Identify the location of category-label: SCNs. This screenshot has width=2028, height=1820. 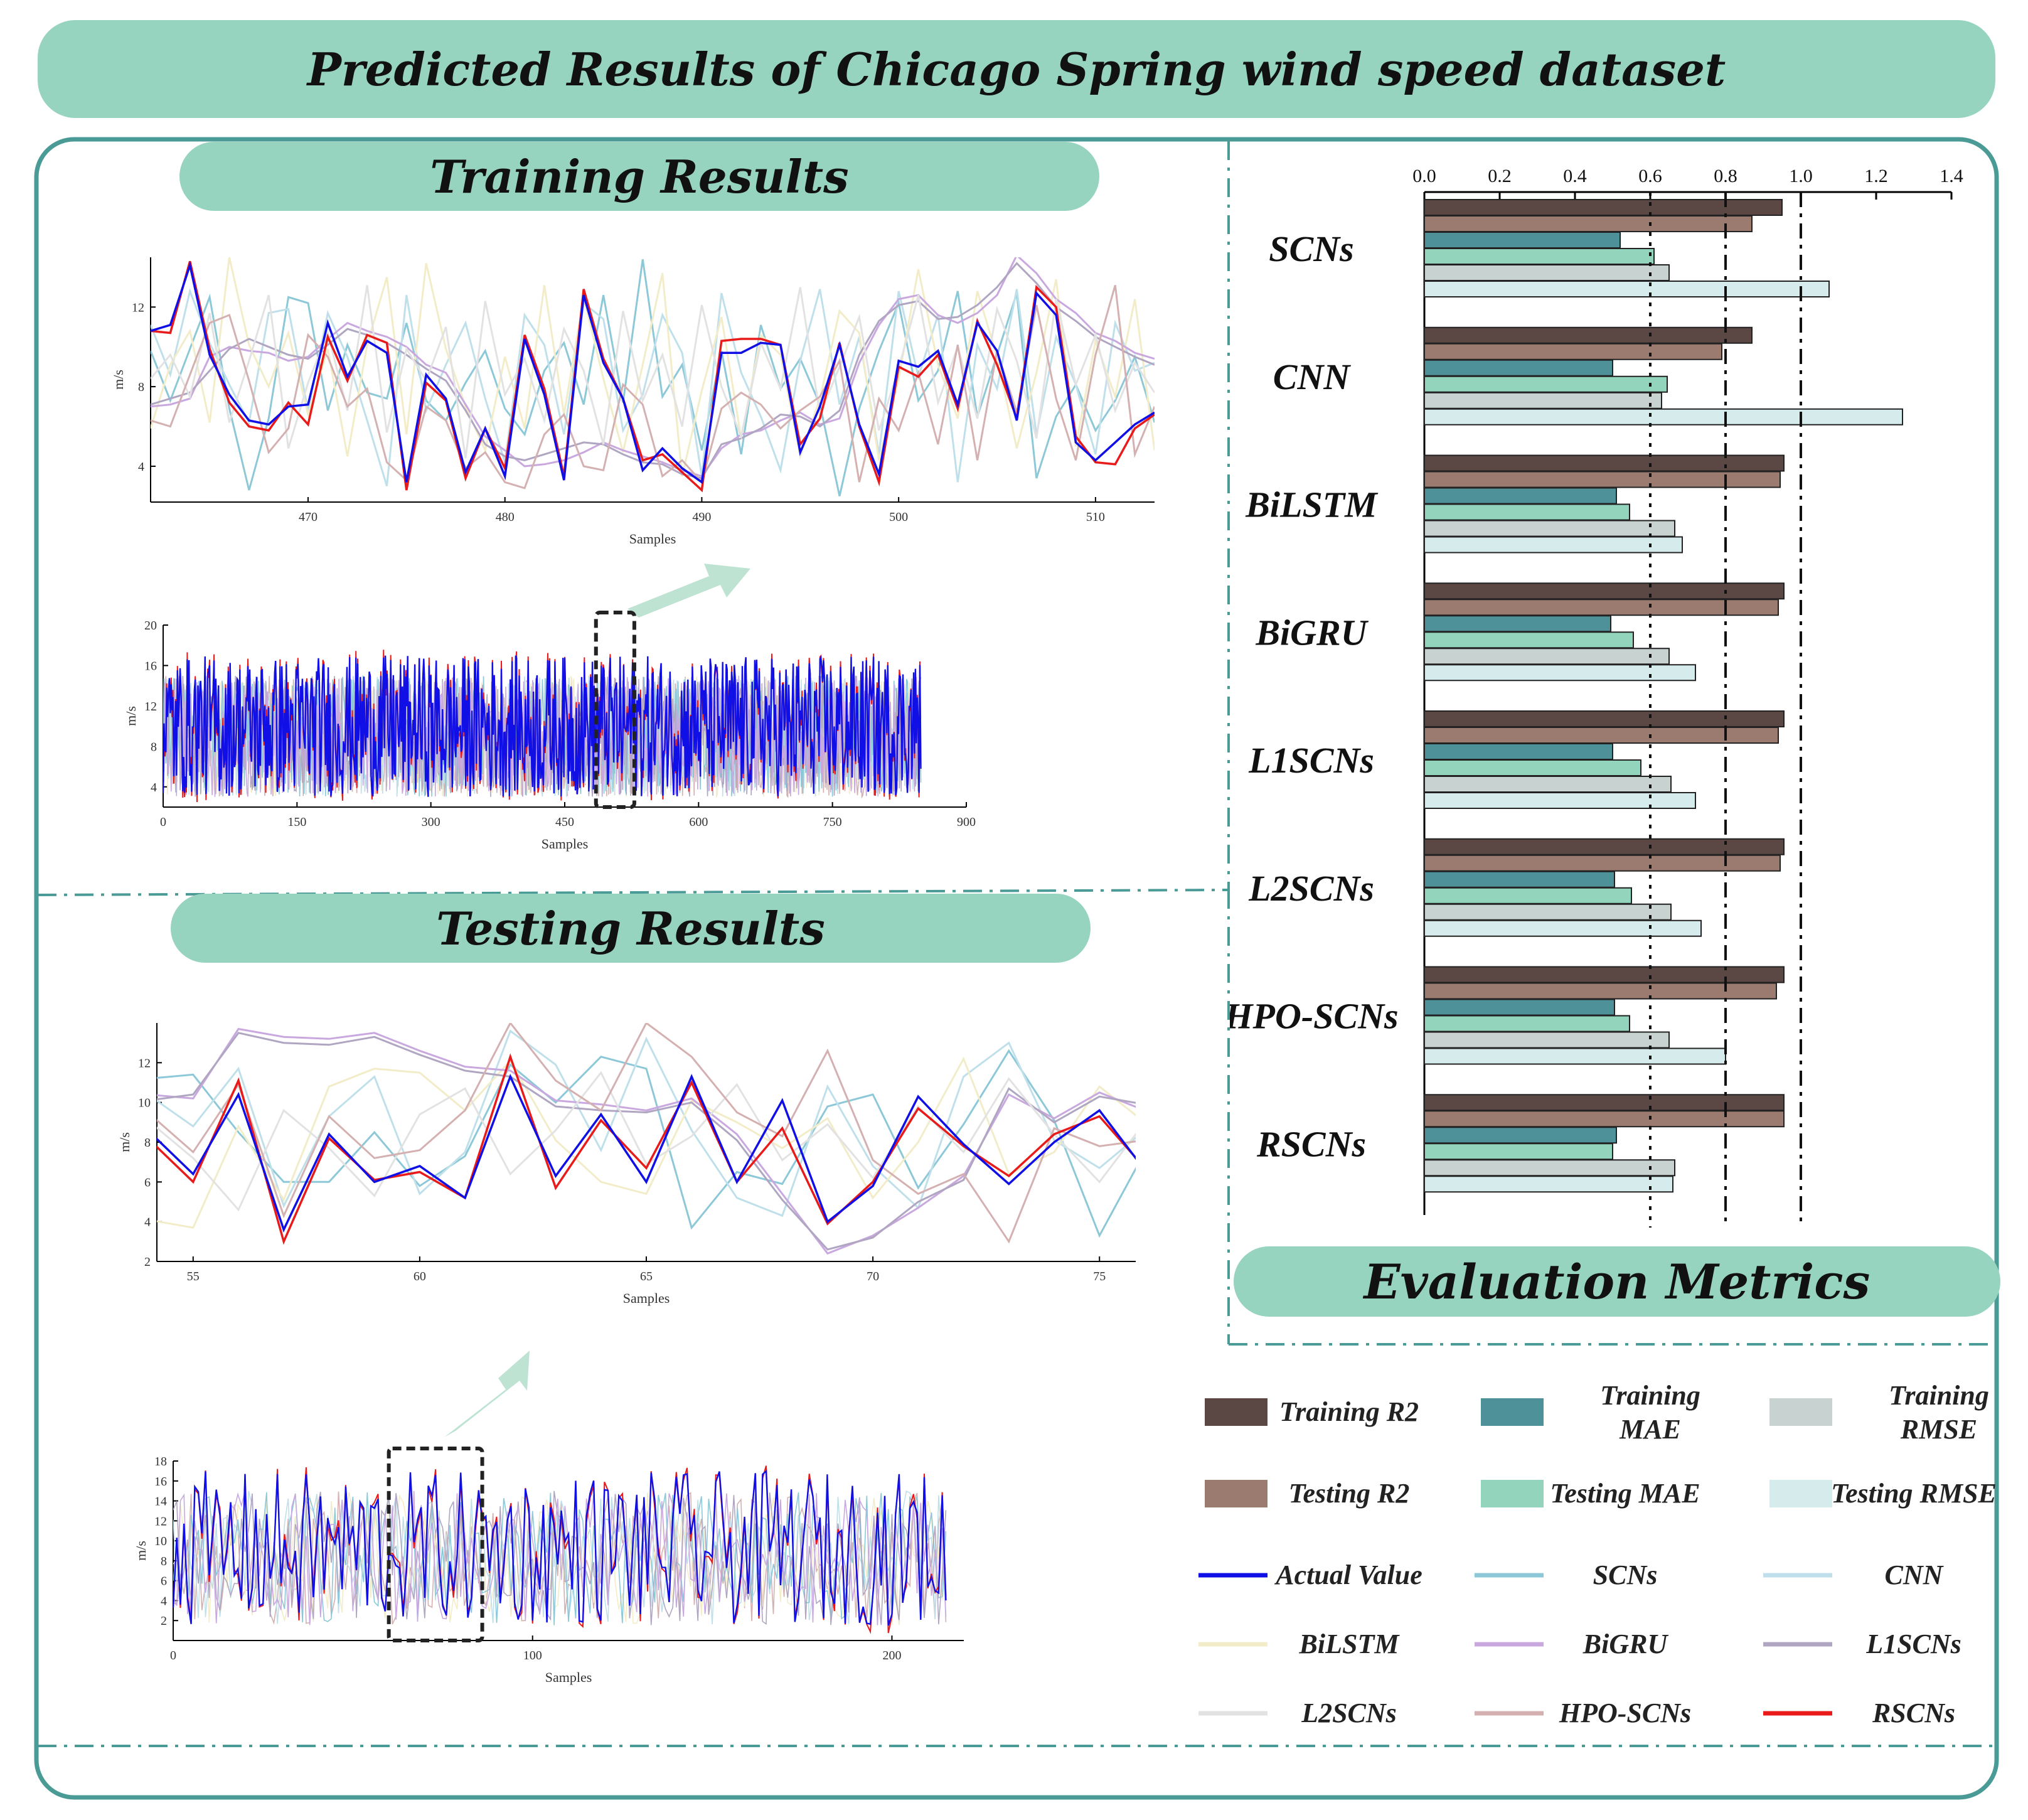
(1311, 248).